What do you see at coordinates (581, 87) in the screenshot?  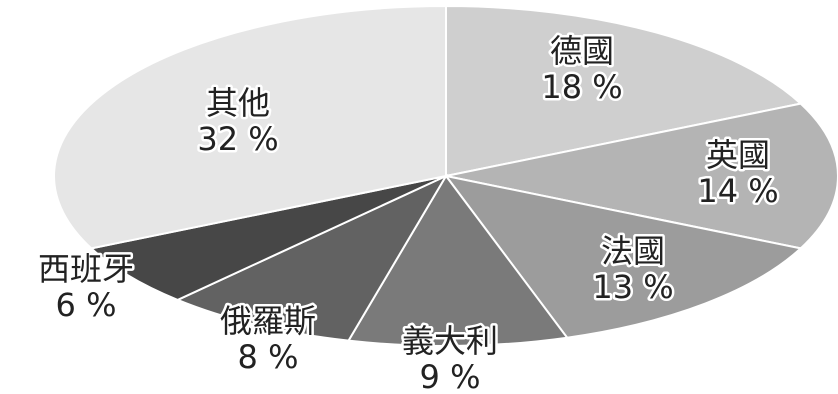 I see `slice-percent-label: 18 %` at bounding box center [581, 87].